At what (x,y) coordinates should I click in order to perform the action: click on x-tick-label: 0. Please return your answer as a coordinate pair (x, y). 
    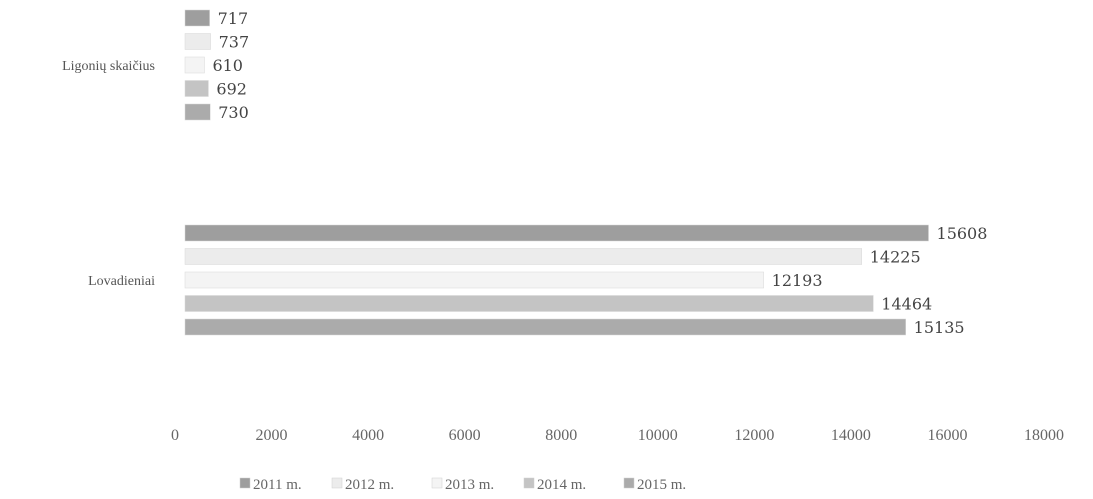
    Looking at the image, I should click on (175, 435).